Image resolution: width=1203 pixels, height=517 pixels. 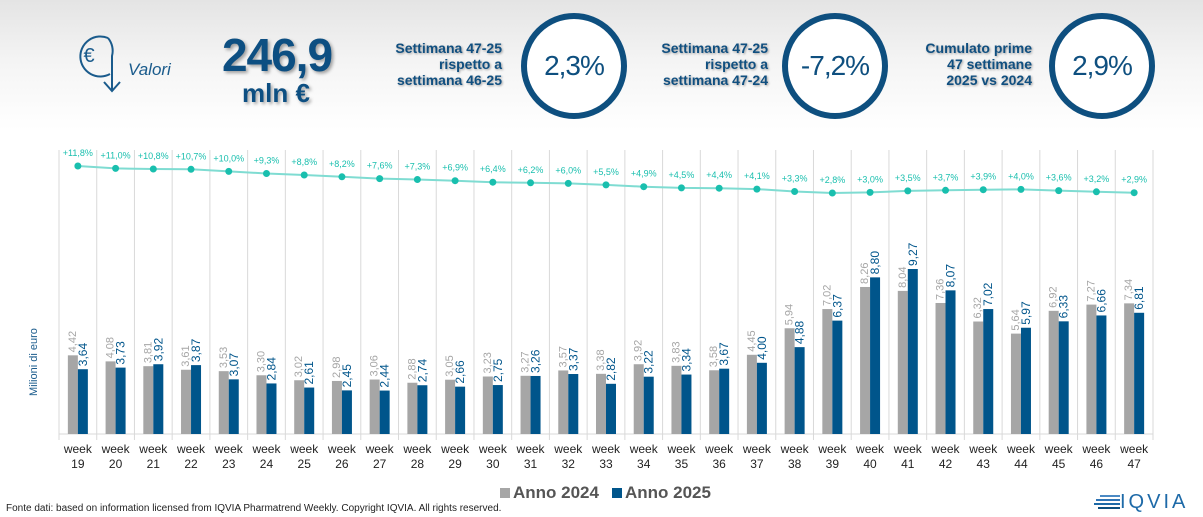 What do you see at coordinates (1129, 289) in the screenshot?
I see `data-label-2024: 7,34` at bounding box center [1129, 289].